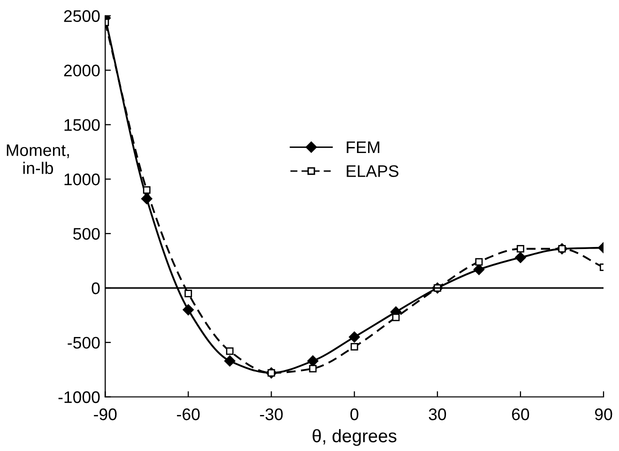 The width and height of the screenshot is (619, 451). I want to click on y-tick-label: -1000, so click(79, 397).